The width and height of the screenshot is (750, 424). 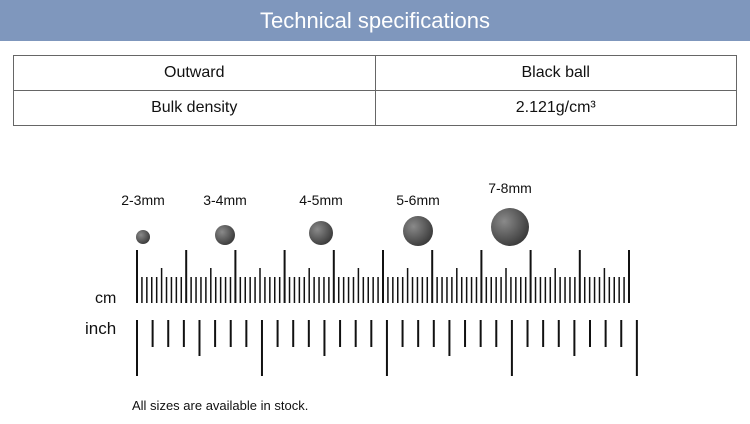 I want to click on table-row: Outward Black ball, so click(x=375, y=73).